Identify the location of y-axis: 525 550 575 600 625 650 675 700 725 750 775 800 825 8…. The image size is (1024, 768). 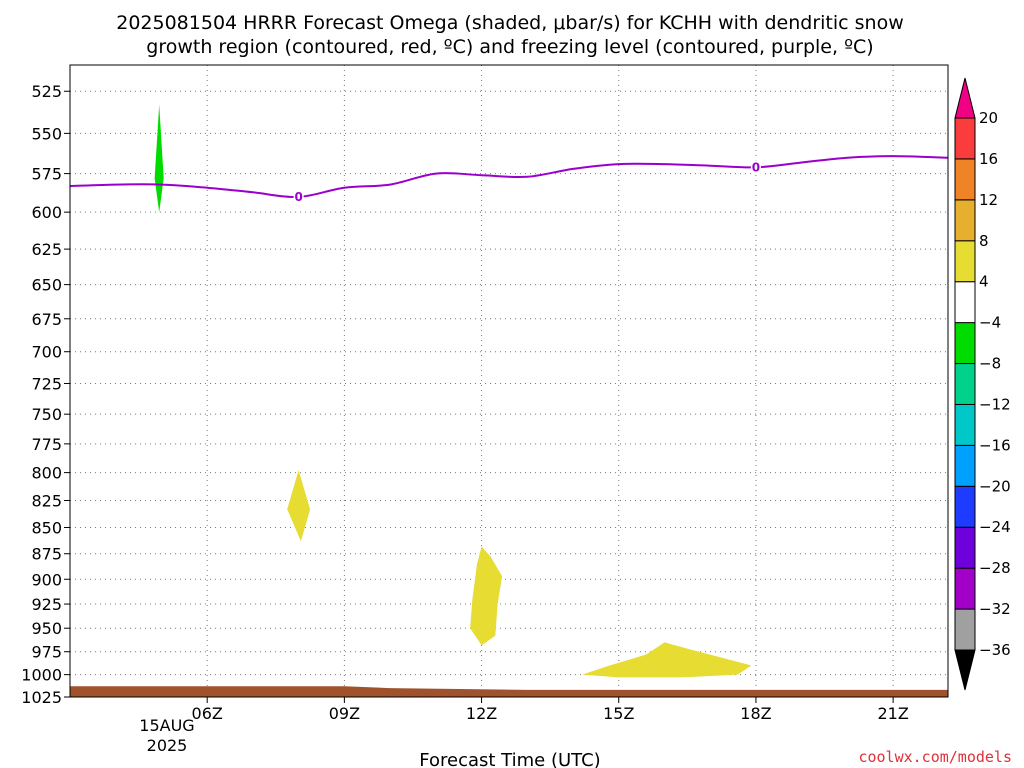
(45, 394).